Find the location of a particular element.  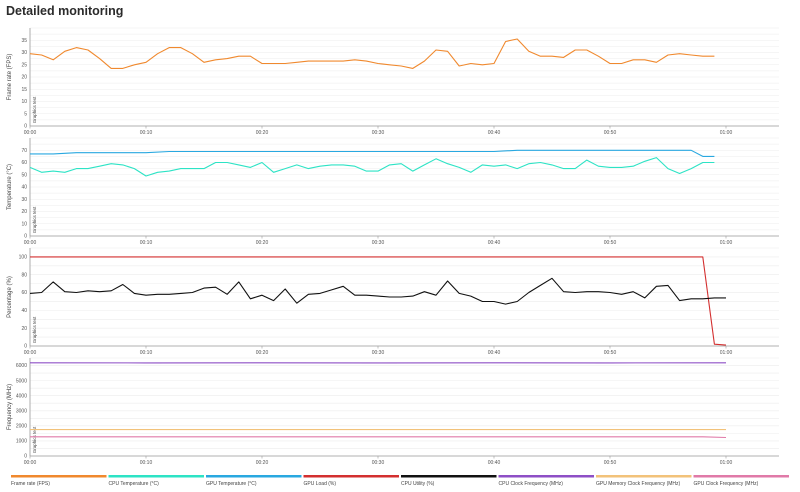

y-tick-label: 1000 is located at coordinates (21, 442).